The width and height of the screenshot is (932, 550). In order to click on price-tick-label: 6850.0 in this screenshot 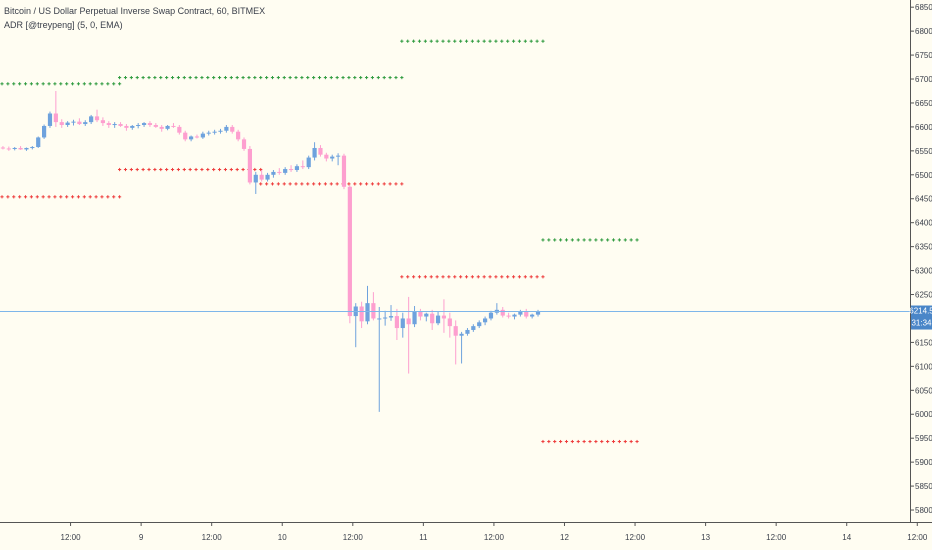, I will do `click(923, 7)`.